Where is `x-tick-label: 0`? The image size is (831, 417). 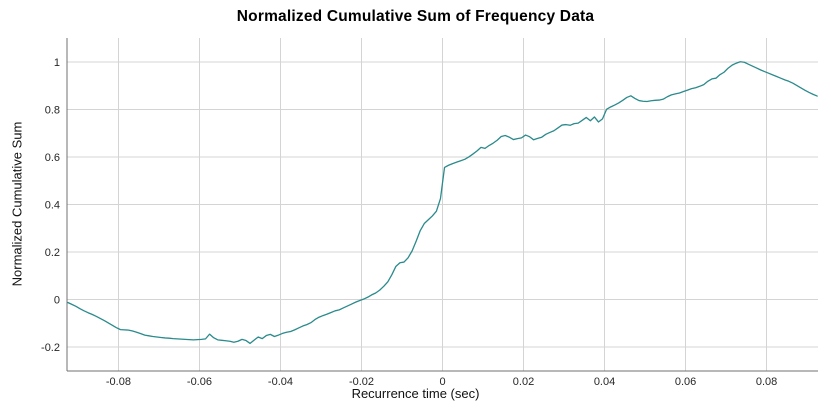
x-tick-label: 0 is located at coordinates (442, 382).